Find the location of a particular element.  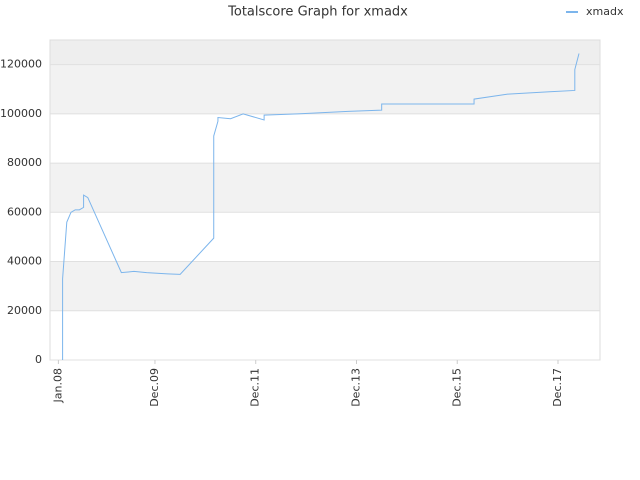

y-tick-label: 0 is located at coordinates (38, 359).